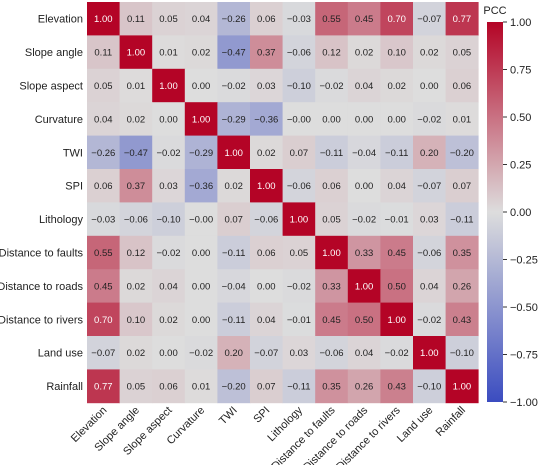  Describe the element at coordinates (451, 421) in the screenshot. I see `x-tick-label: Rainfall` at that location.